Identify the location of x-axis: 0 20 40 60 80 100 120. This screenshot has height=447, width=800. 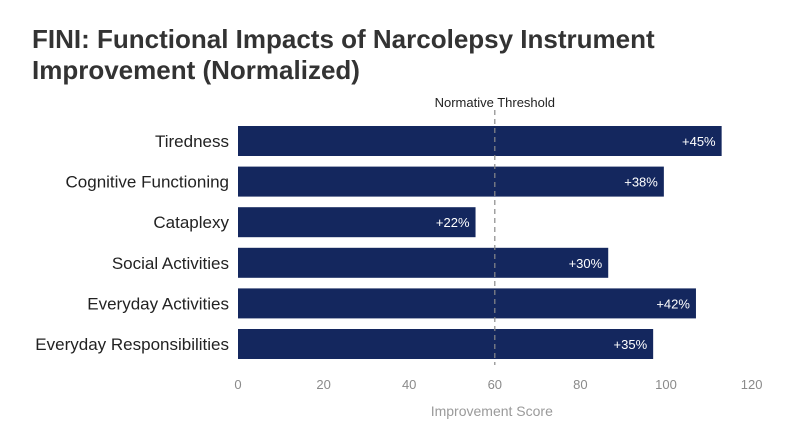
(498, 384).